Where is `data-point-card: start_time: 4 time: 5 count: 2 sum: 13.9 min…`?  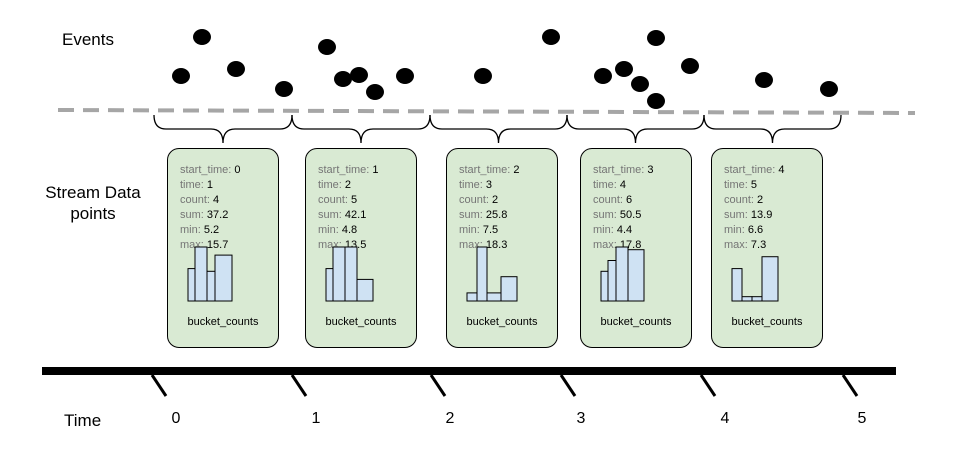 data-point-card: start_time: 4 time: 5 count: 2 sum: 13.9 min… is located at coordinates (767, 248).